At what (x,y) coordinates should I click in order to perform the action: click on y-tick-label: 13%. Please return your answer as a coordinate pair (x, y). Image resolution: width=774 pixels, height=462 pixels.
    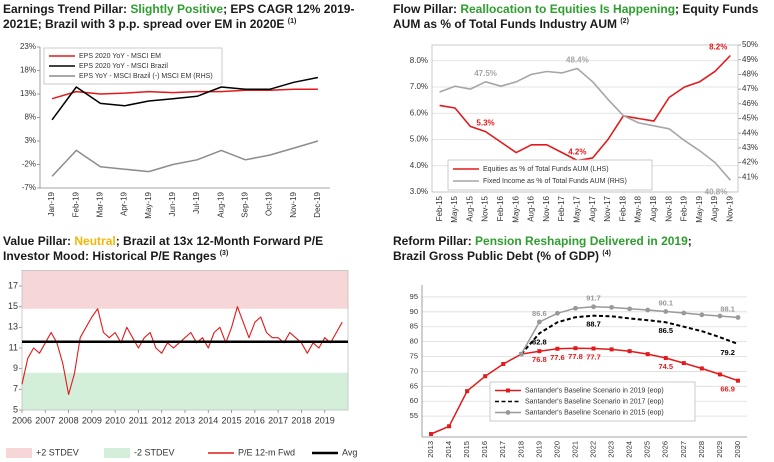
    Looking at the image, I should click on (28, 93).